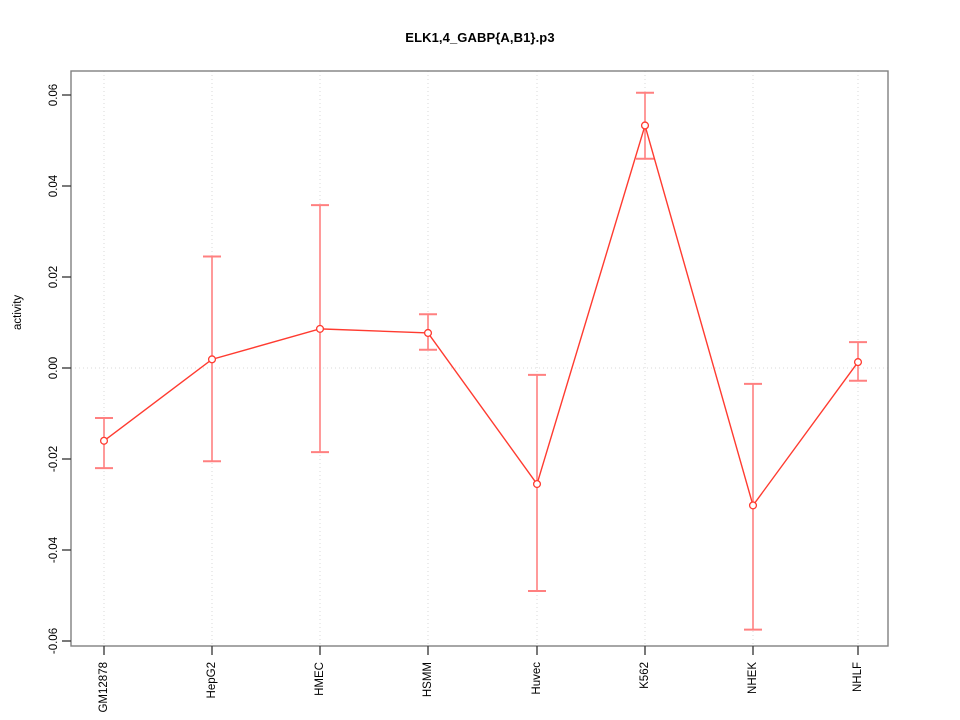 The width and height of the screenshot is (960, 720). What do you see at coordinates (481, 679) in the screenshot?
I see `x-axis: GM12878 HepG2 HMEC HSMM Huvec K562 NHEK NHLF` at bounding box center [481, 679].